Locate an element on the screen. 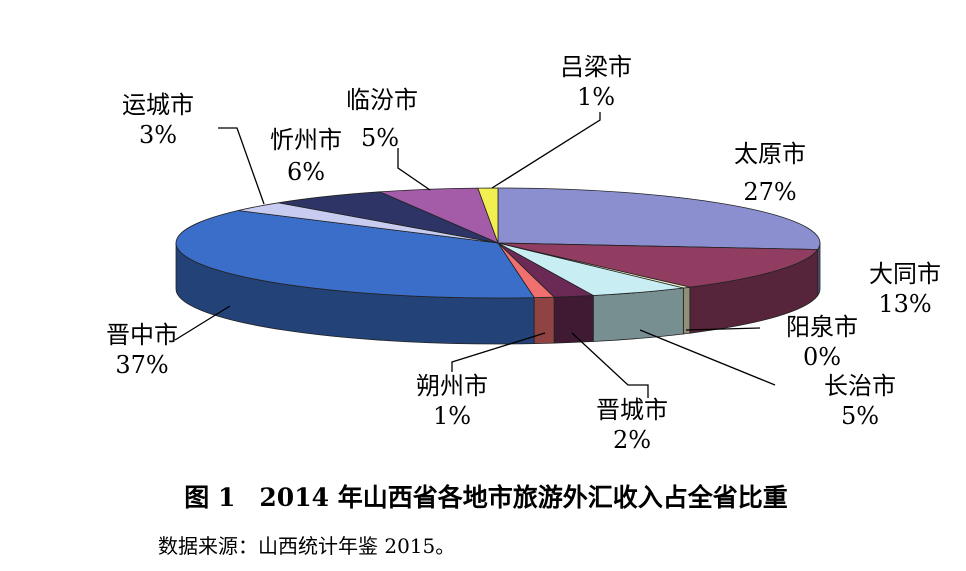 The image size is (966, 571). slice-label-晋城市: 晋城市 is located at coordinates (632, 410).